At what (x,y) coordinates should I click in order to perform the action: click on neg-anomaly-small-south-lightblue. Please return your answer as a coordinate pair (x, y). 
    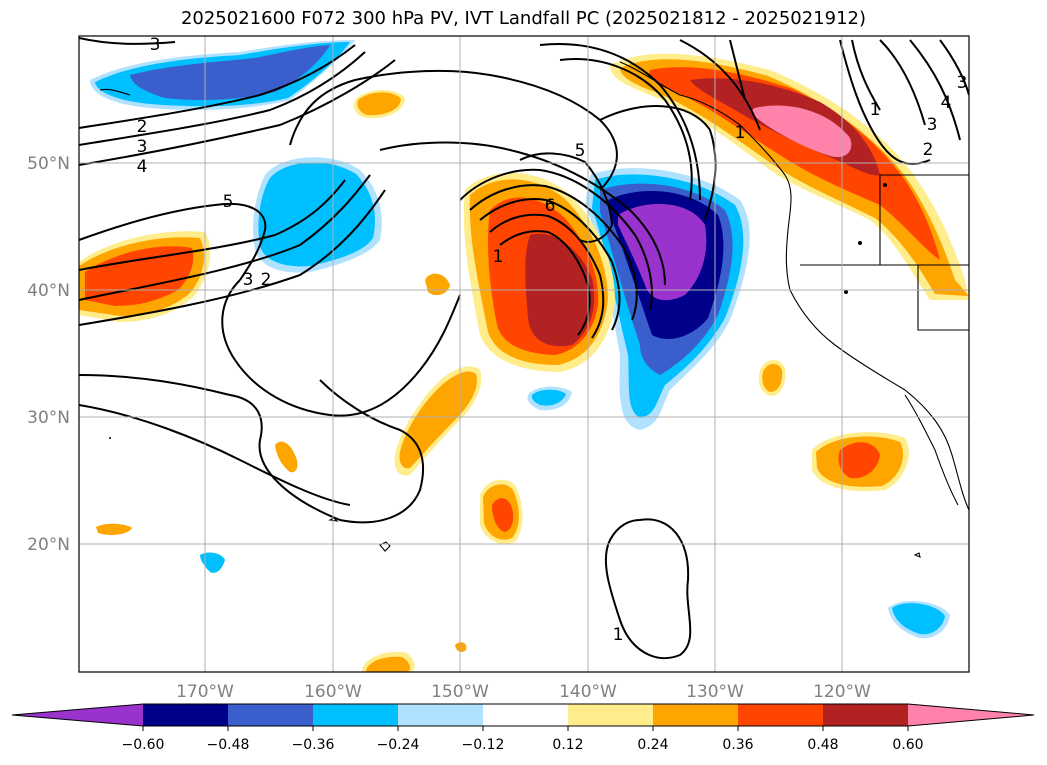
    Looking at the image, I should click on (548, 397).